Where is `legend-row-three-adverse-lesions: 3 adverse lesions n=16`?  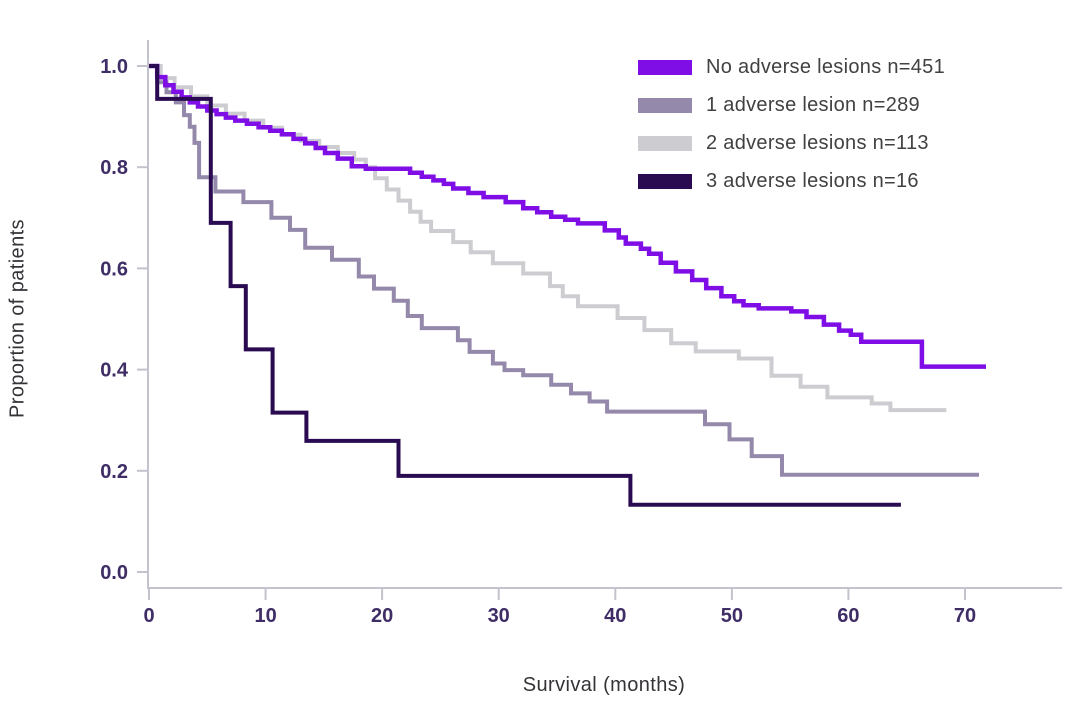
legend-row-three-adverse-lesions: 3 adverse lesions n=16 is located at coordinates (791, 181).